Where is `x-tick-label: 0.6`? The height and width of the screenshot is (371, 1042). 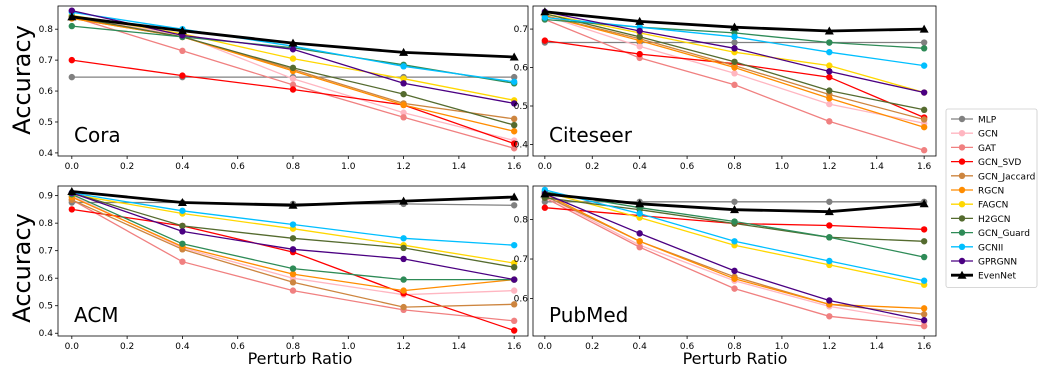
x-tick-label: 0.6 is located at coordinates (238, 347).